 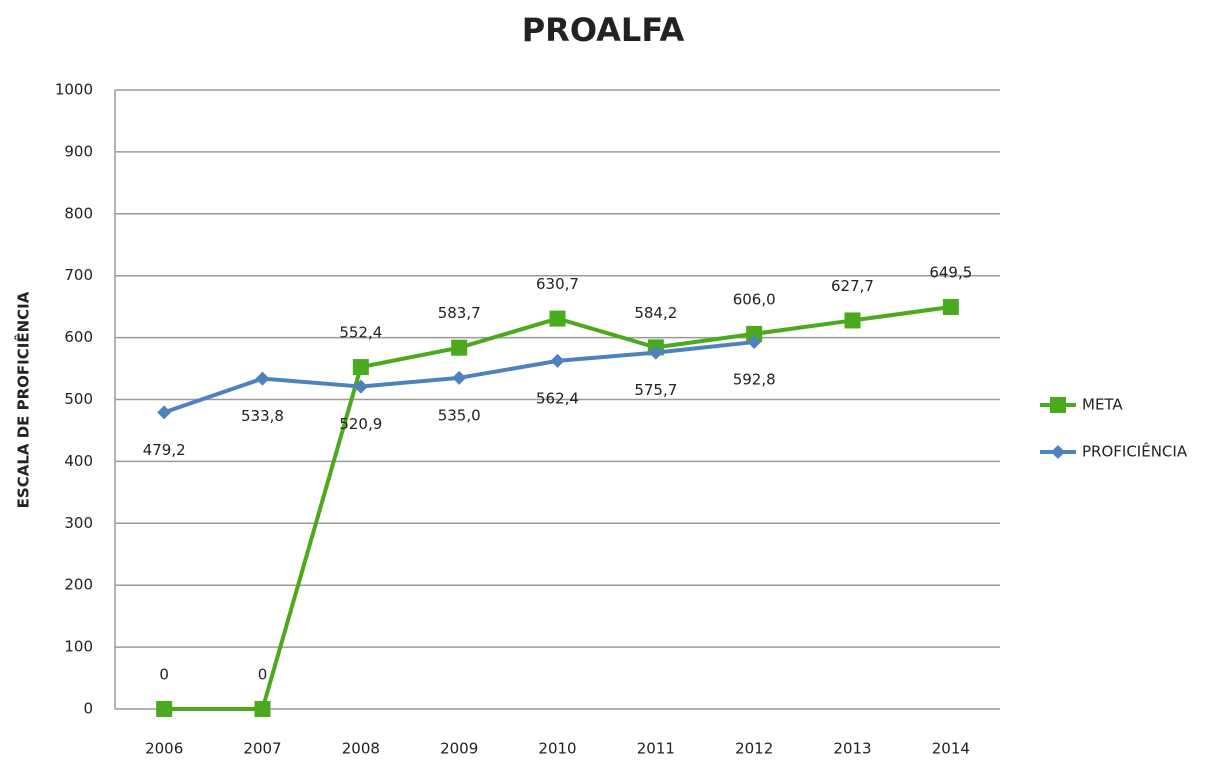 I want to click on data-label: 606,0, so click(x=754, y=299).